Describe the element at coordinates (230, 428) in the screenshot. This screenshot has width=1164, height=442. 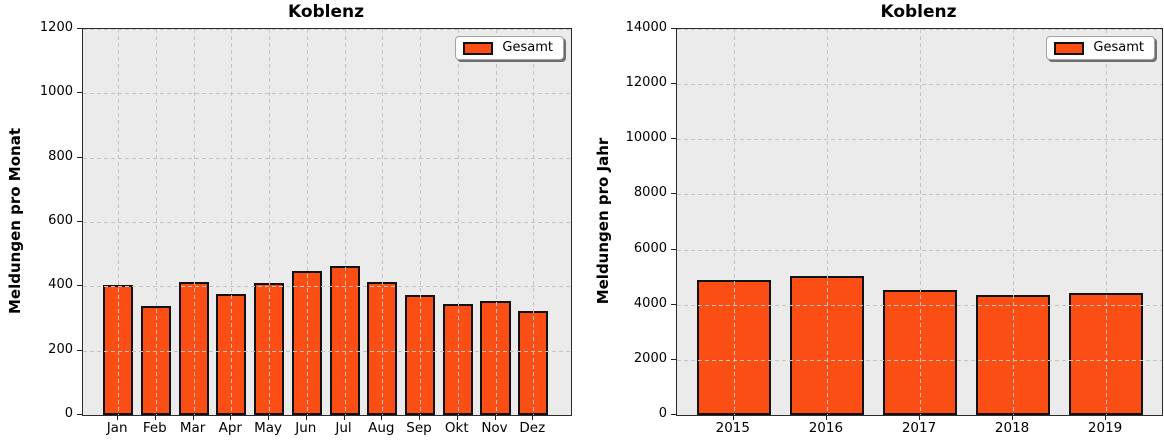
I see `x-tick-label: Apr` at that location.